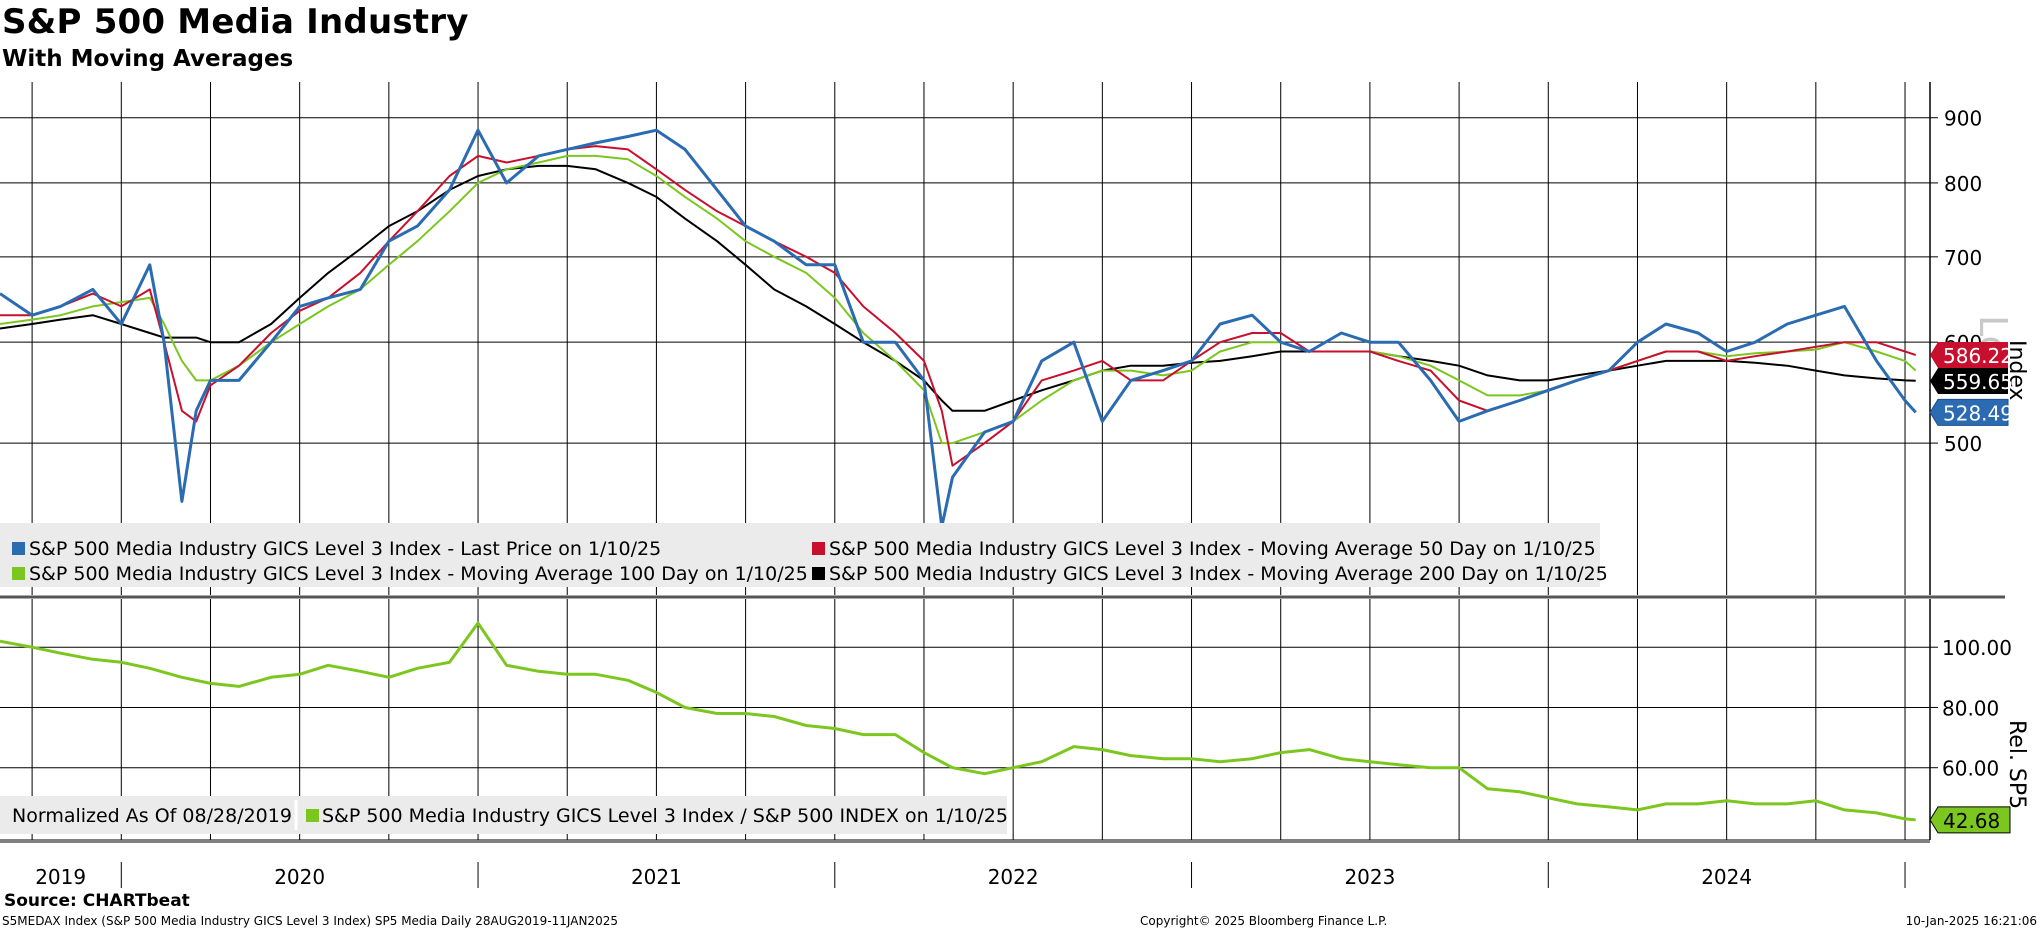  Describe the element at coordinates (299, 877) in the screenshot. I see `x-year-label: 2020` at that location.